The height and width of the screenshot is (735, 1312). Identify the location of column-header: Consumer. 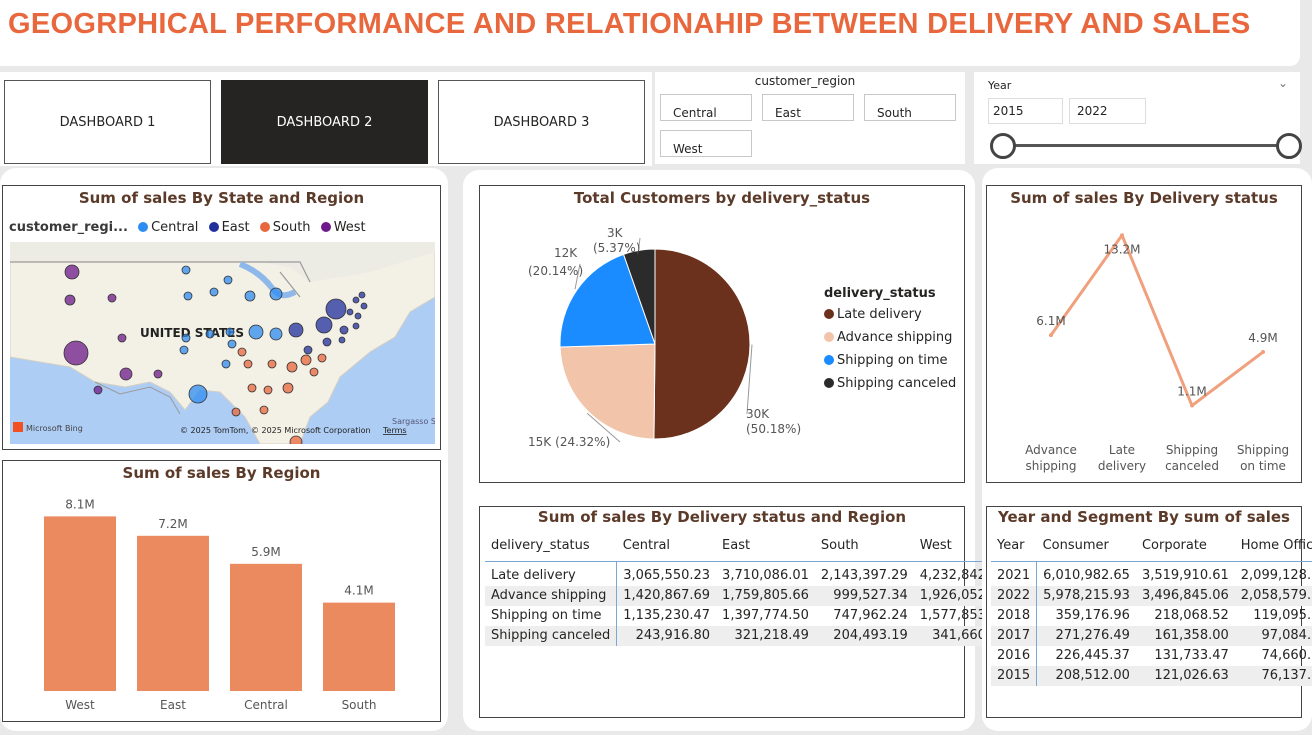
(1086, 546).